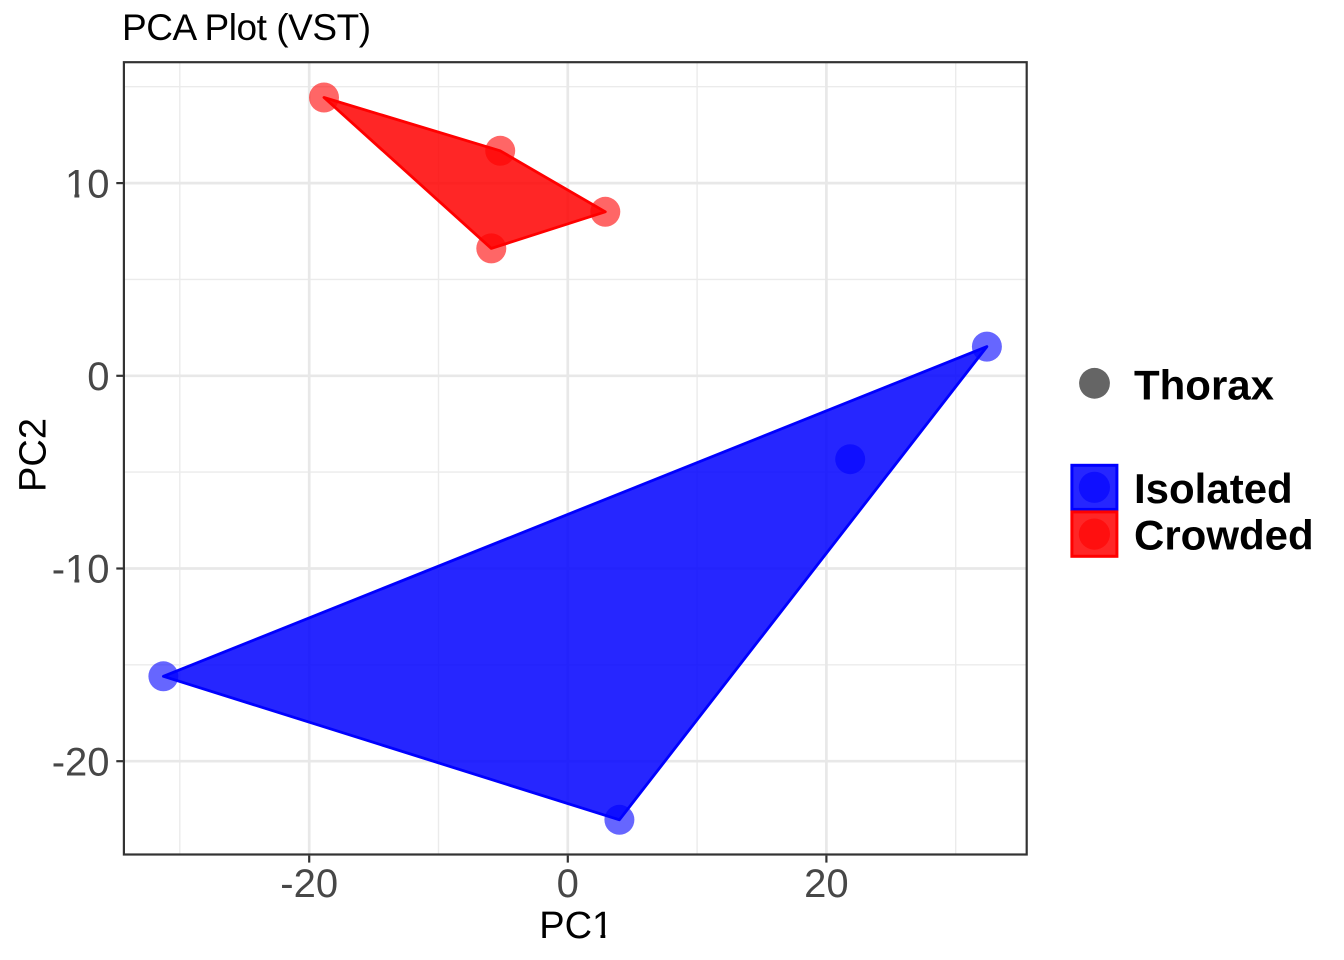  What do you see at coordinates (1204, 385) in the screenshot?
I see `svg-text: Thorax` at bounding box center [1204, 385].